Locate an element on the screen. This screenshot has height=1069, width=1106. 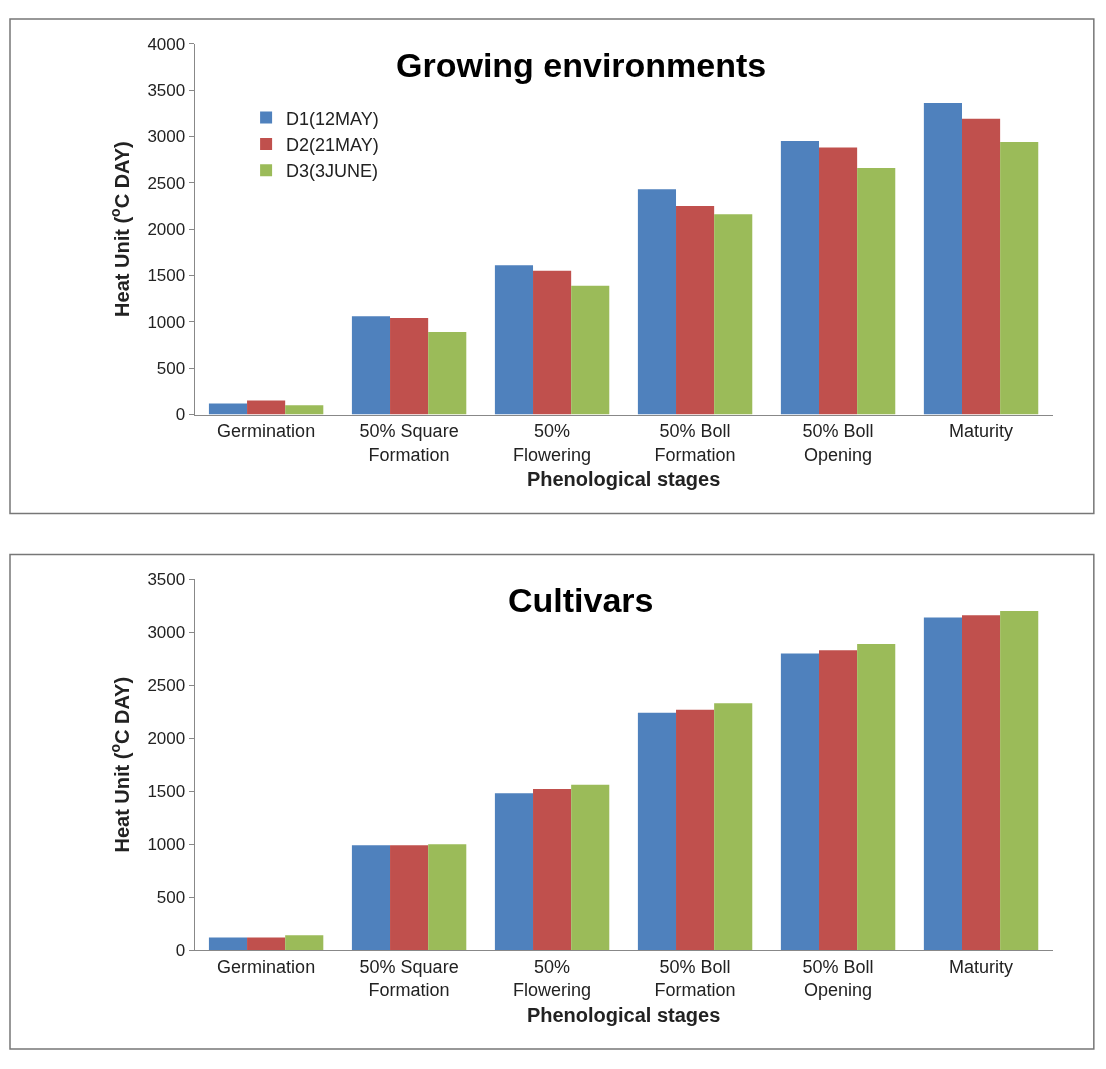
chart-title: Cultivars is located at coordinates (581, 600).